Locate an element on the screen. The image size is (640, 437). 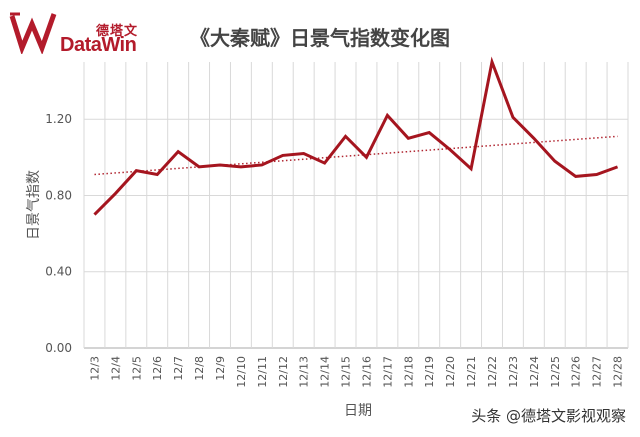
x-tick-label: 12/22 is located at coordinates (492, 372).